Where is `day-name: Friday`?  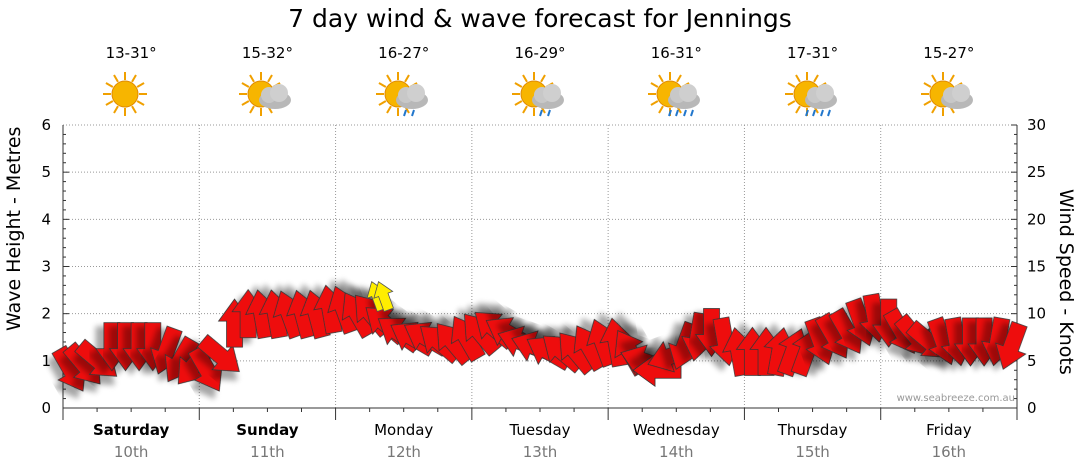 day-name: Friday is located at coordinates (949, 430).